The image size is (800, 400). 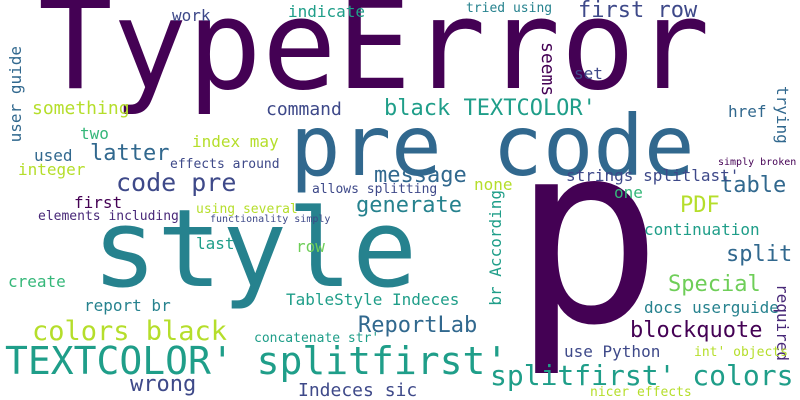 What do you see at coordinates (547, 69) in the screenshot?
I see `word-seems: seems` at bounding box center [547, 69].